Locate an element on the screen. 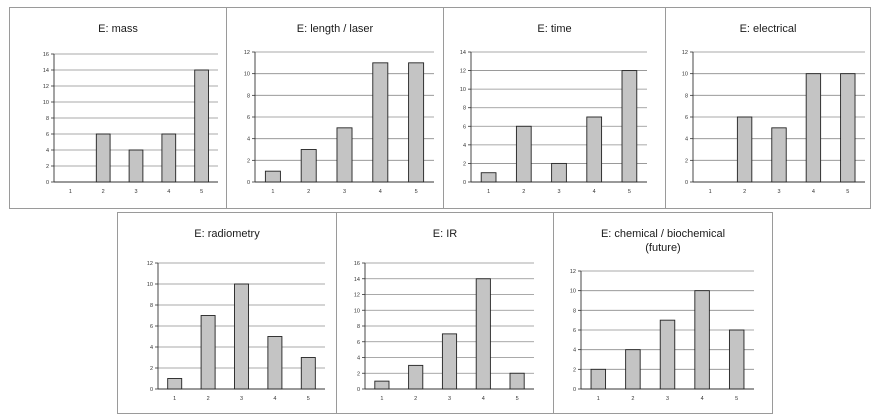  chart-panel-radiometry: E: radiometry 0 2 4 6 8 10 12 1 2 3 4 5 is located at coordinates (227, 313).